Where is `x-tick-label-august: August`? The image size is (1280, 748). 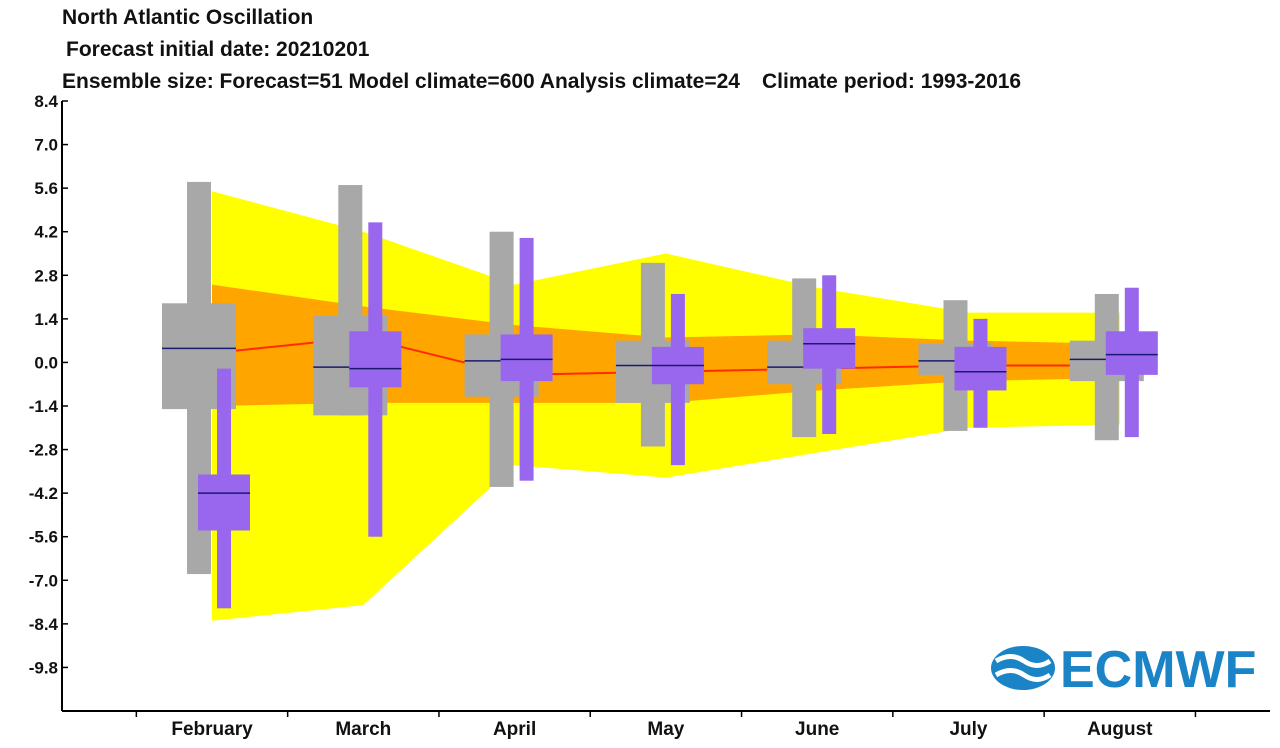 x-tick-label-august: August is located at coordinates (1120, 729).